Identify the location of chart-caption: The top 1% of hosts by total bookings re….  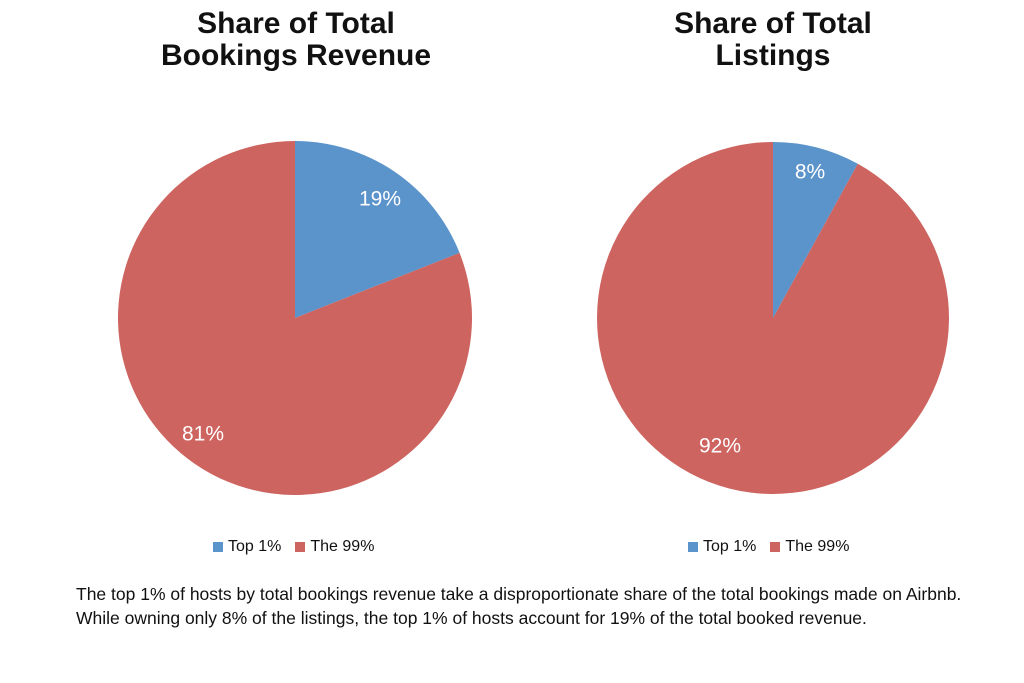
(519, 606).